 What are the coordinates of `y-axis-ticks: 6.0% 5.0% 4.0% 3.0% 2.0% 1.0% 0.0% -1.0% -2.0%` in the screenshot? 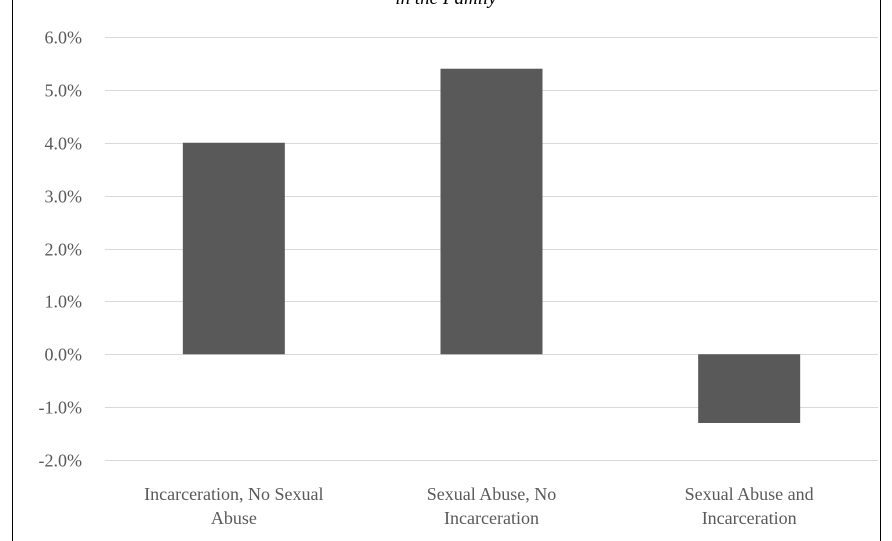 It's located at (61, 249).